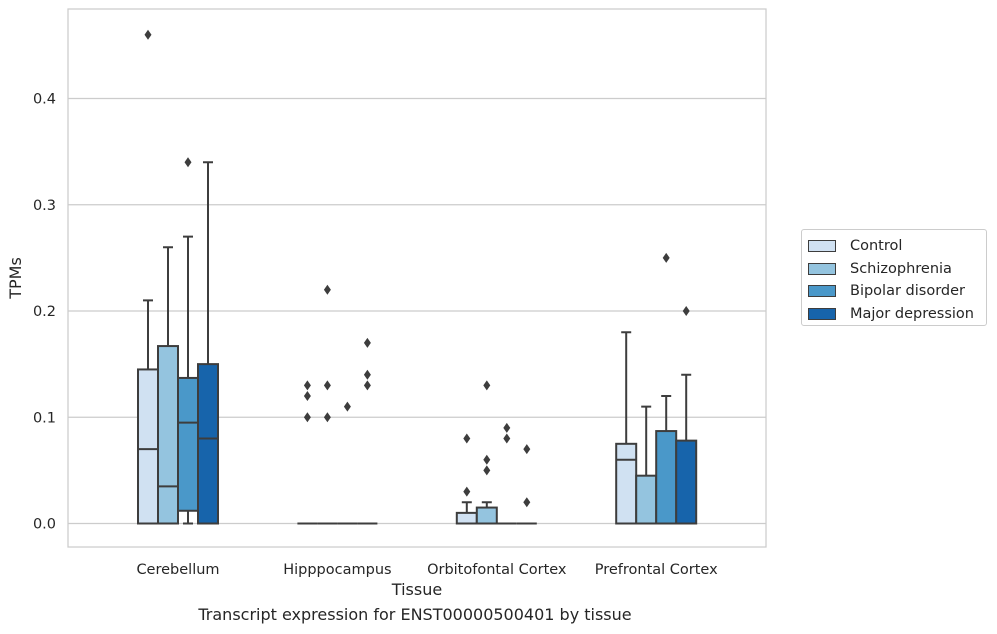 This screenshot has height=634, width=997. I want to click on x-tick-label: Orbitofontal Cortex, so click(497, 570).